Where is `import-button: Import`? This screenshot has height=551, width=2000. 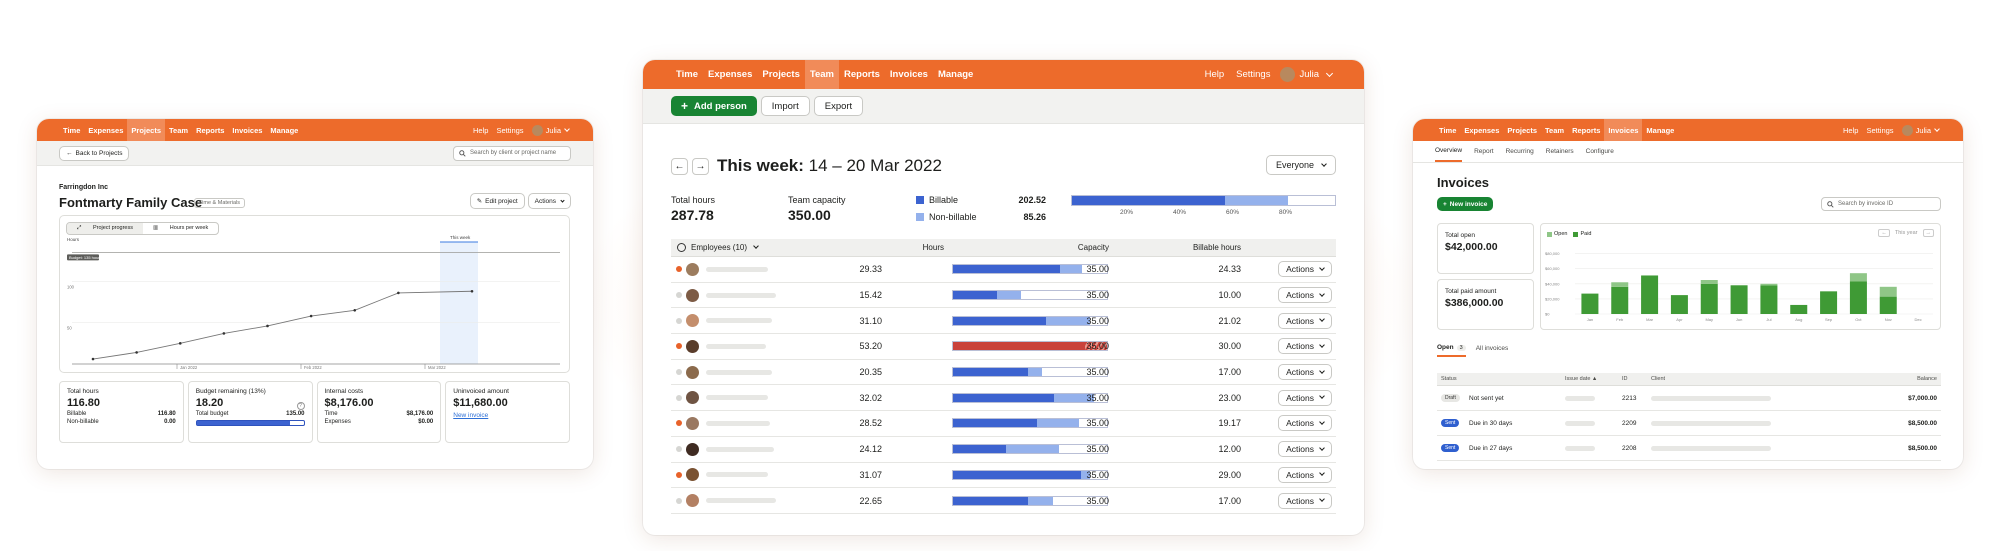
import-button: Import is located at coordinates (785, 106).